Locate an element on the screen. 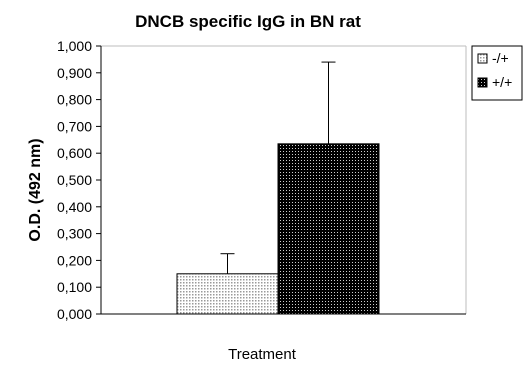  y-axis-label: O.D. (492 nm) is located at coordinates (35, 189).